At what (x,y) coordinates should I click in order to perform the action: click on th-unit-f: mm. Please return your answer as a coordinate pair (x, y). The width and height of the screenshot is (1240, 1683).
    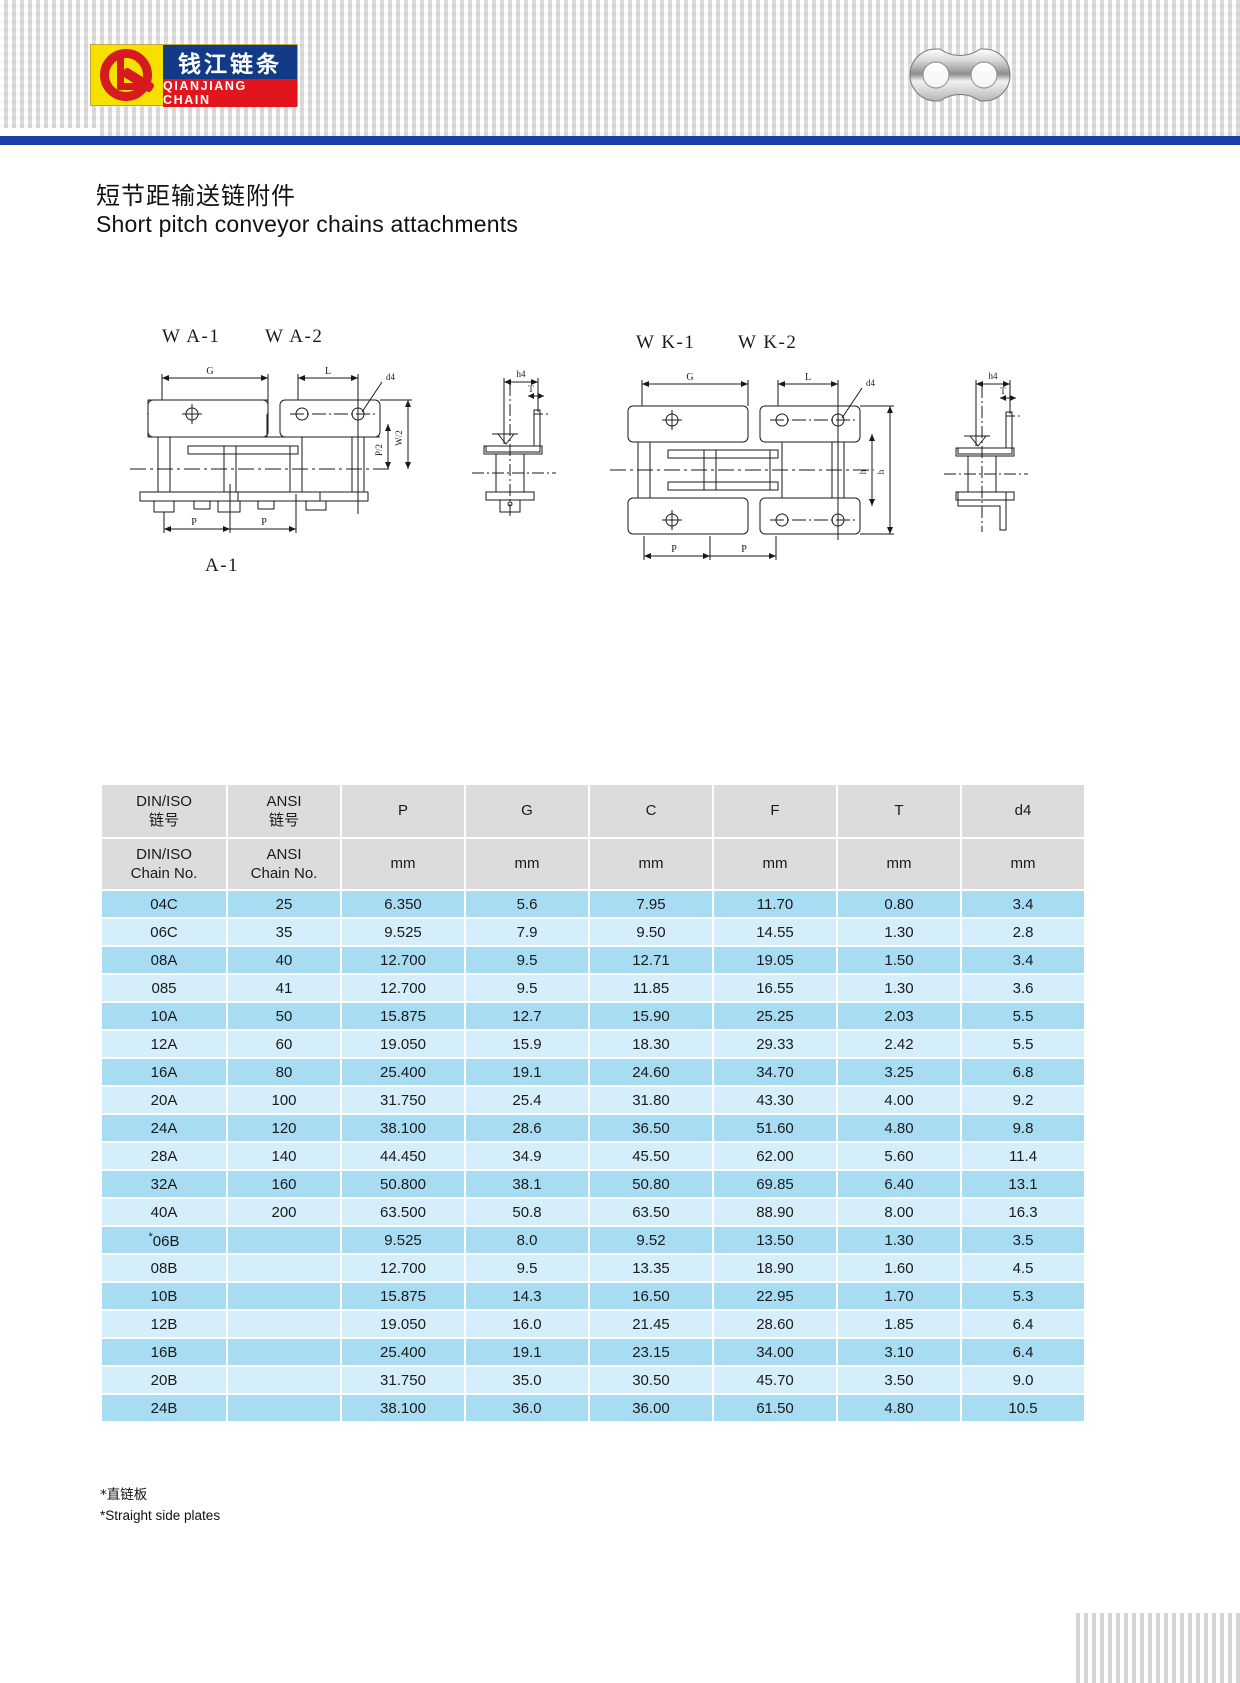
    Looking at the image, I should click on (775, 864).